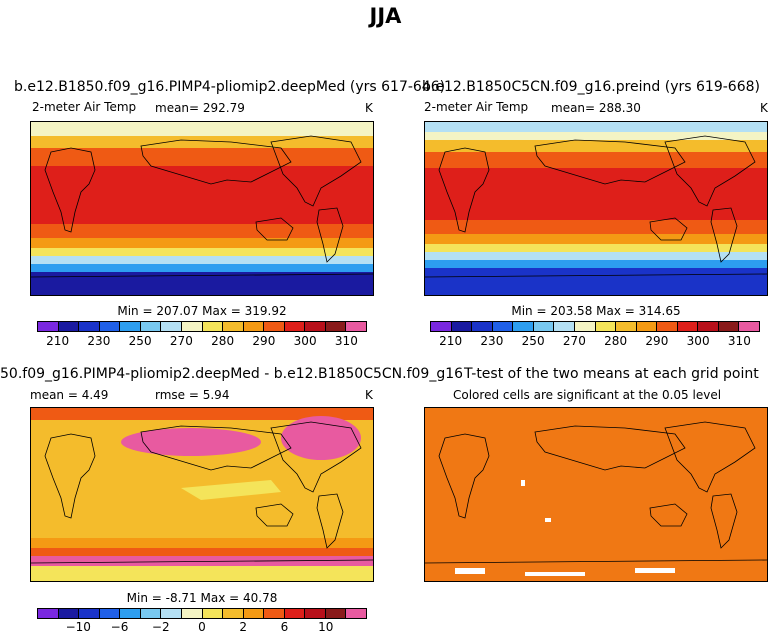 This screenshot has width=771, height=636. What do you see at coordinates (119, 627) in the screenshot?
I see `colorbar-tick-label: −6` at bounding box center [119, 627].